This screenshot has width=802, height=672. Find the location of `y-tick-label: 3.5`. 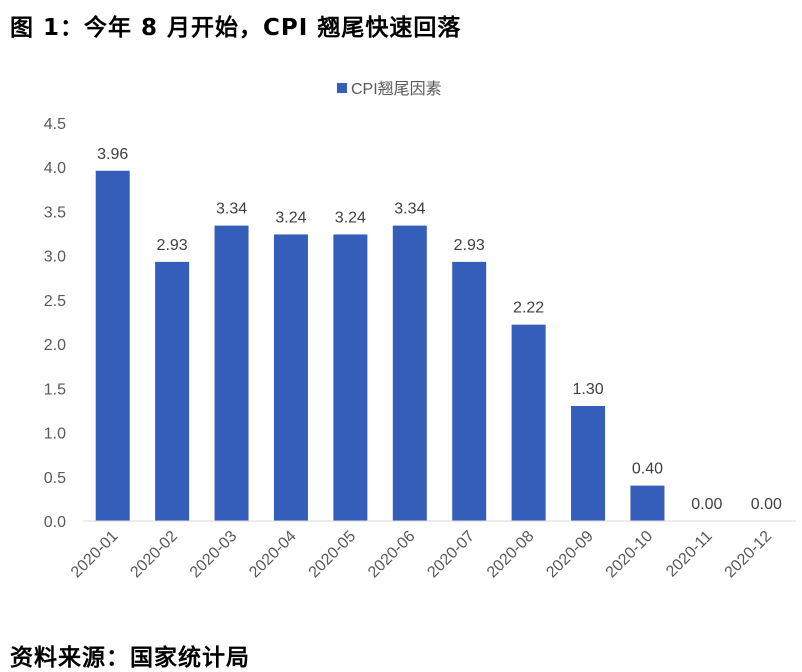

y-tick-label: 3.5 is located at coordinates (55, 212).